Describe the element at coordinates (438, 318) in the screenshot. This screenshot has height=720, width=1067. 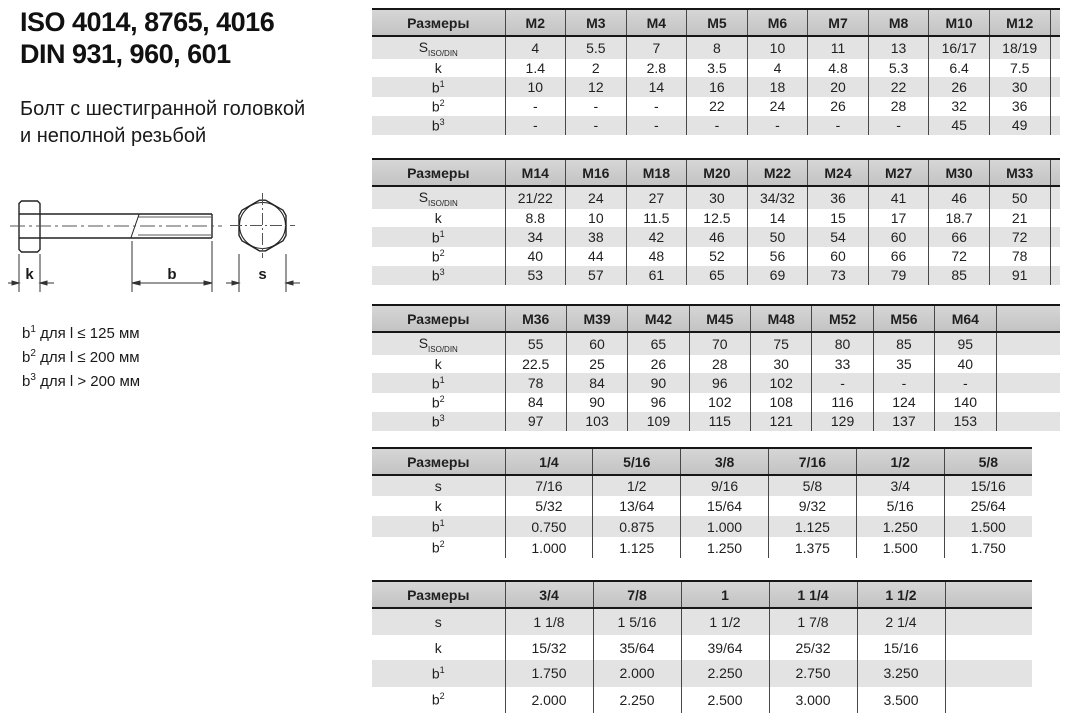
I see `corner-header: Размеры` at that location.